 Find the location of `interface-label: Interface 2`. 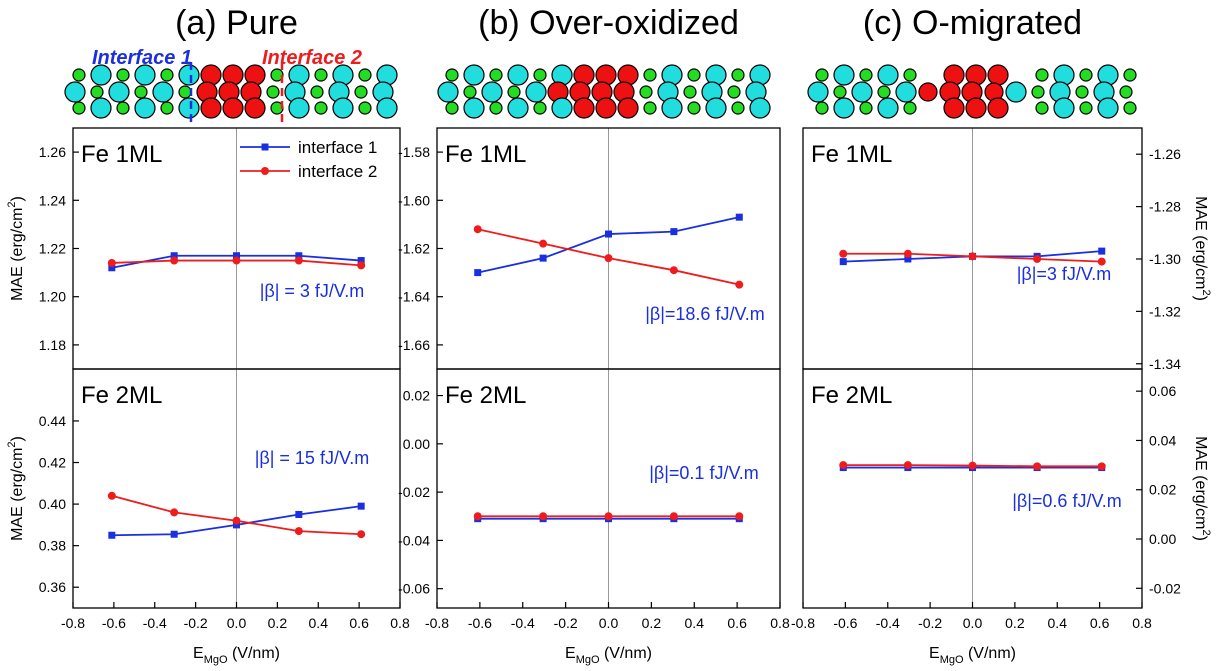

interface-label: Interface 2 is located at coordinates (312, 58).